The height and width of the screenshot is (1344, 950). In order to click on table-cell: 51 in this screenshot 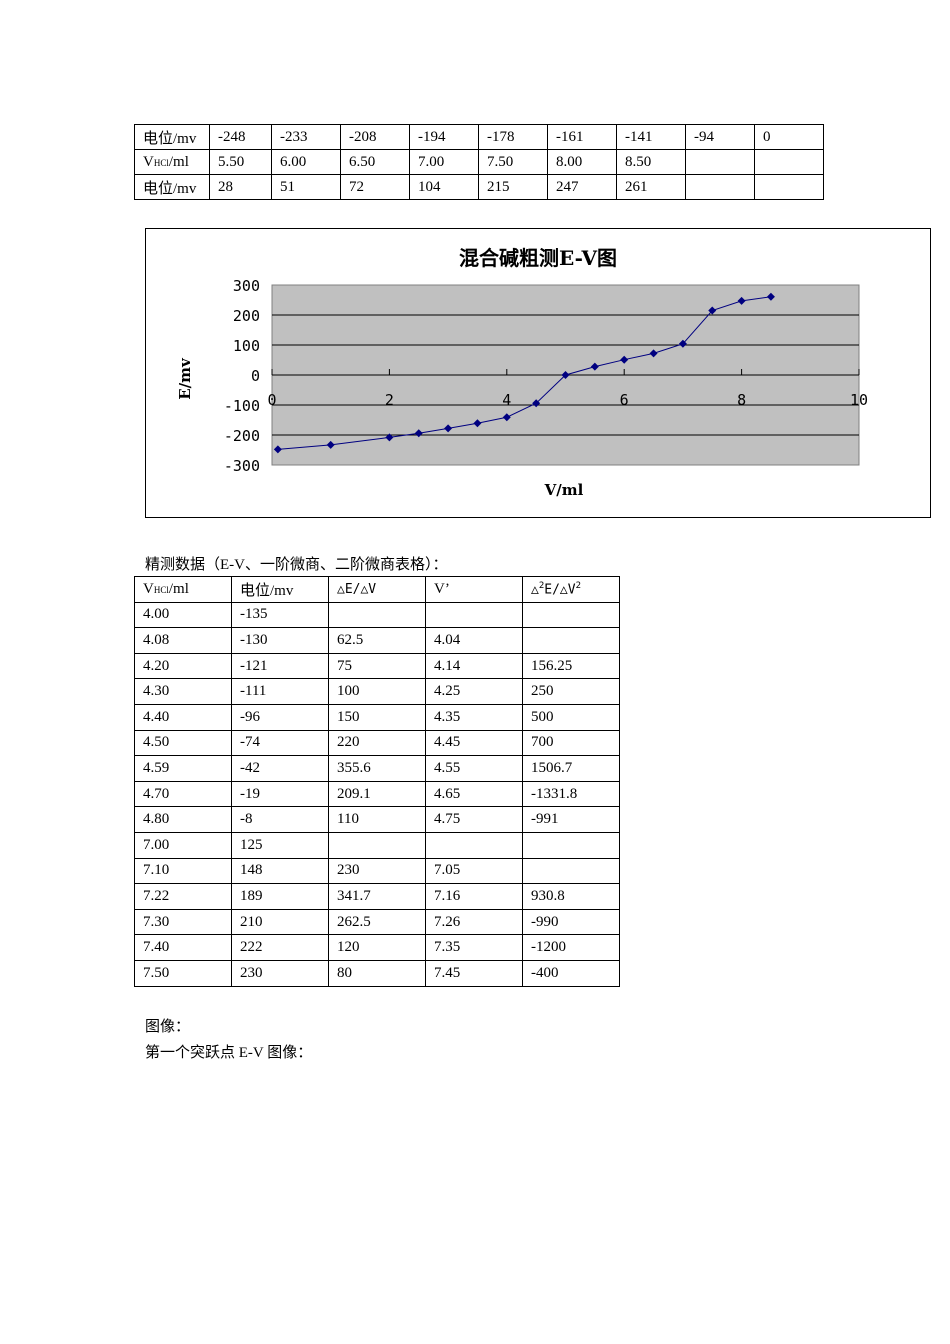, I will do `click(306, 187)`.